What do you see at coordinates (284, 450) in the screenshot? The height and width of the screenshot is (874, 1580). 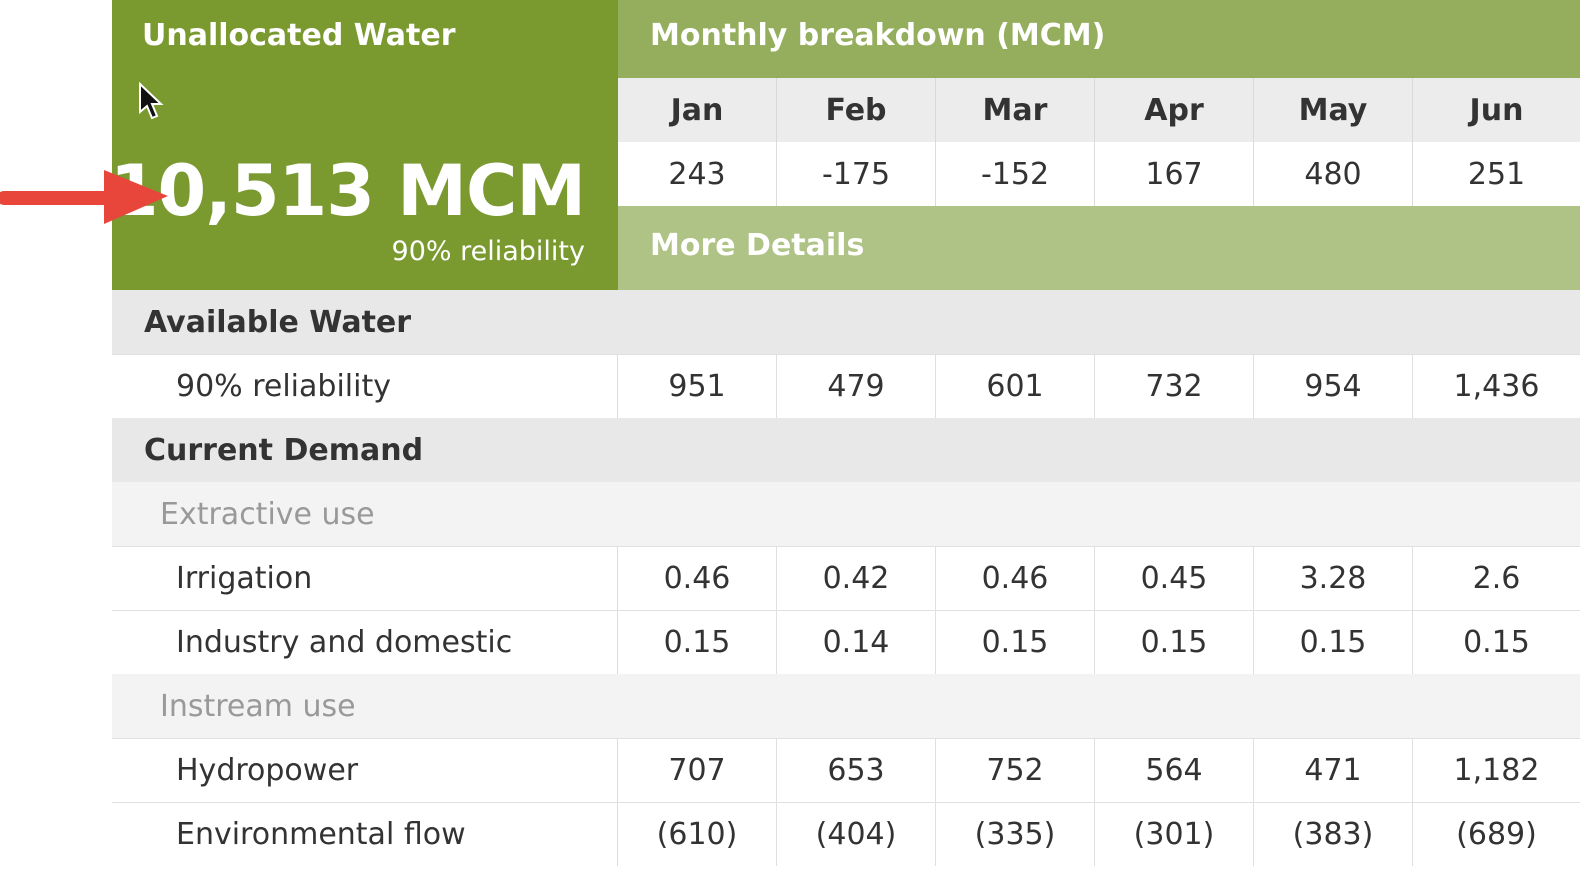 I see `section-label: Current Demand` at bounding box center [284, 450].